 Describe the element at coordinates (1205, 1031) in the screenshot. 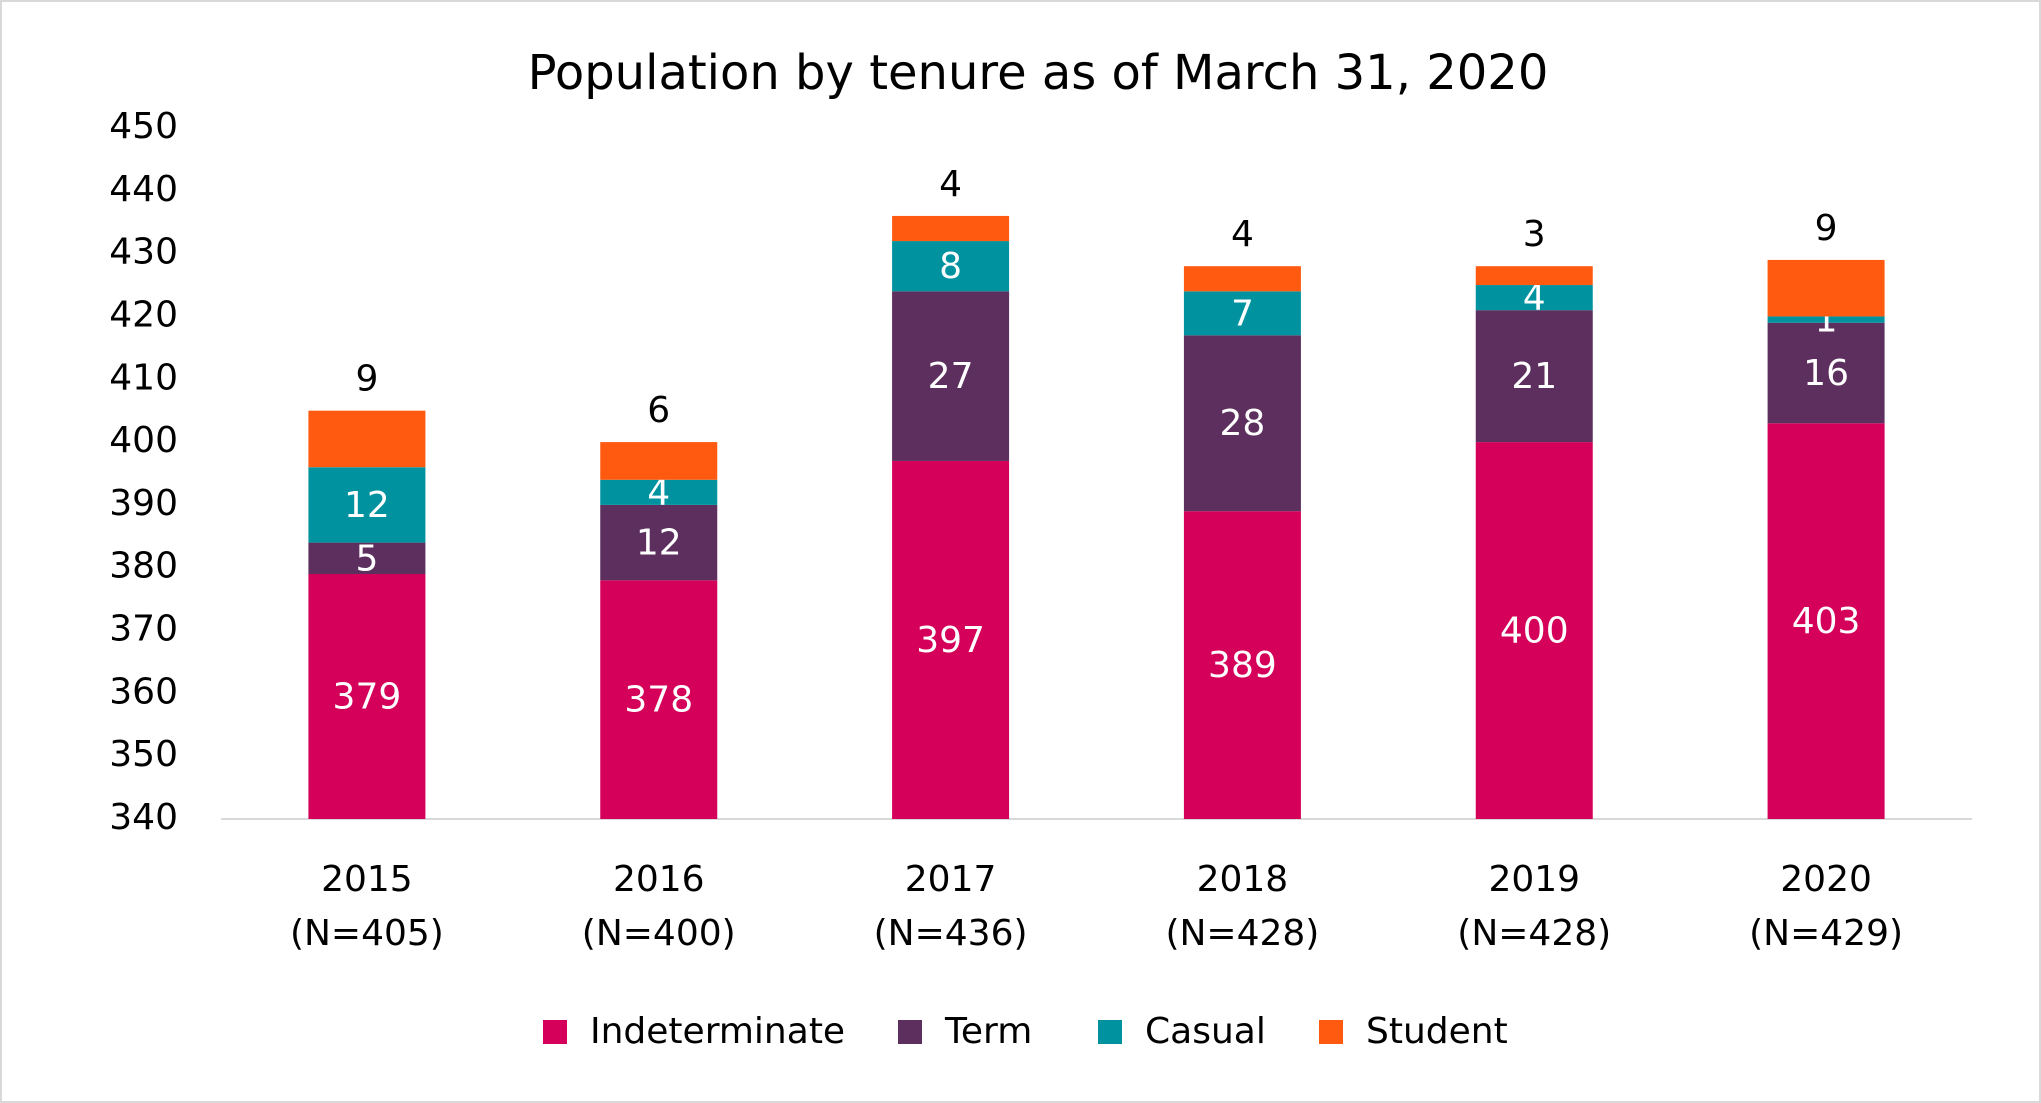

I see `legend-label: Casual` at that location.